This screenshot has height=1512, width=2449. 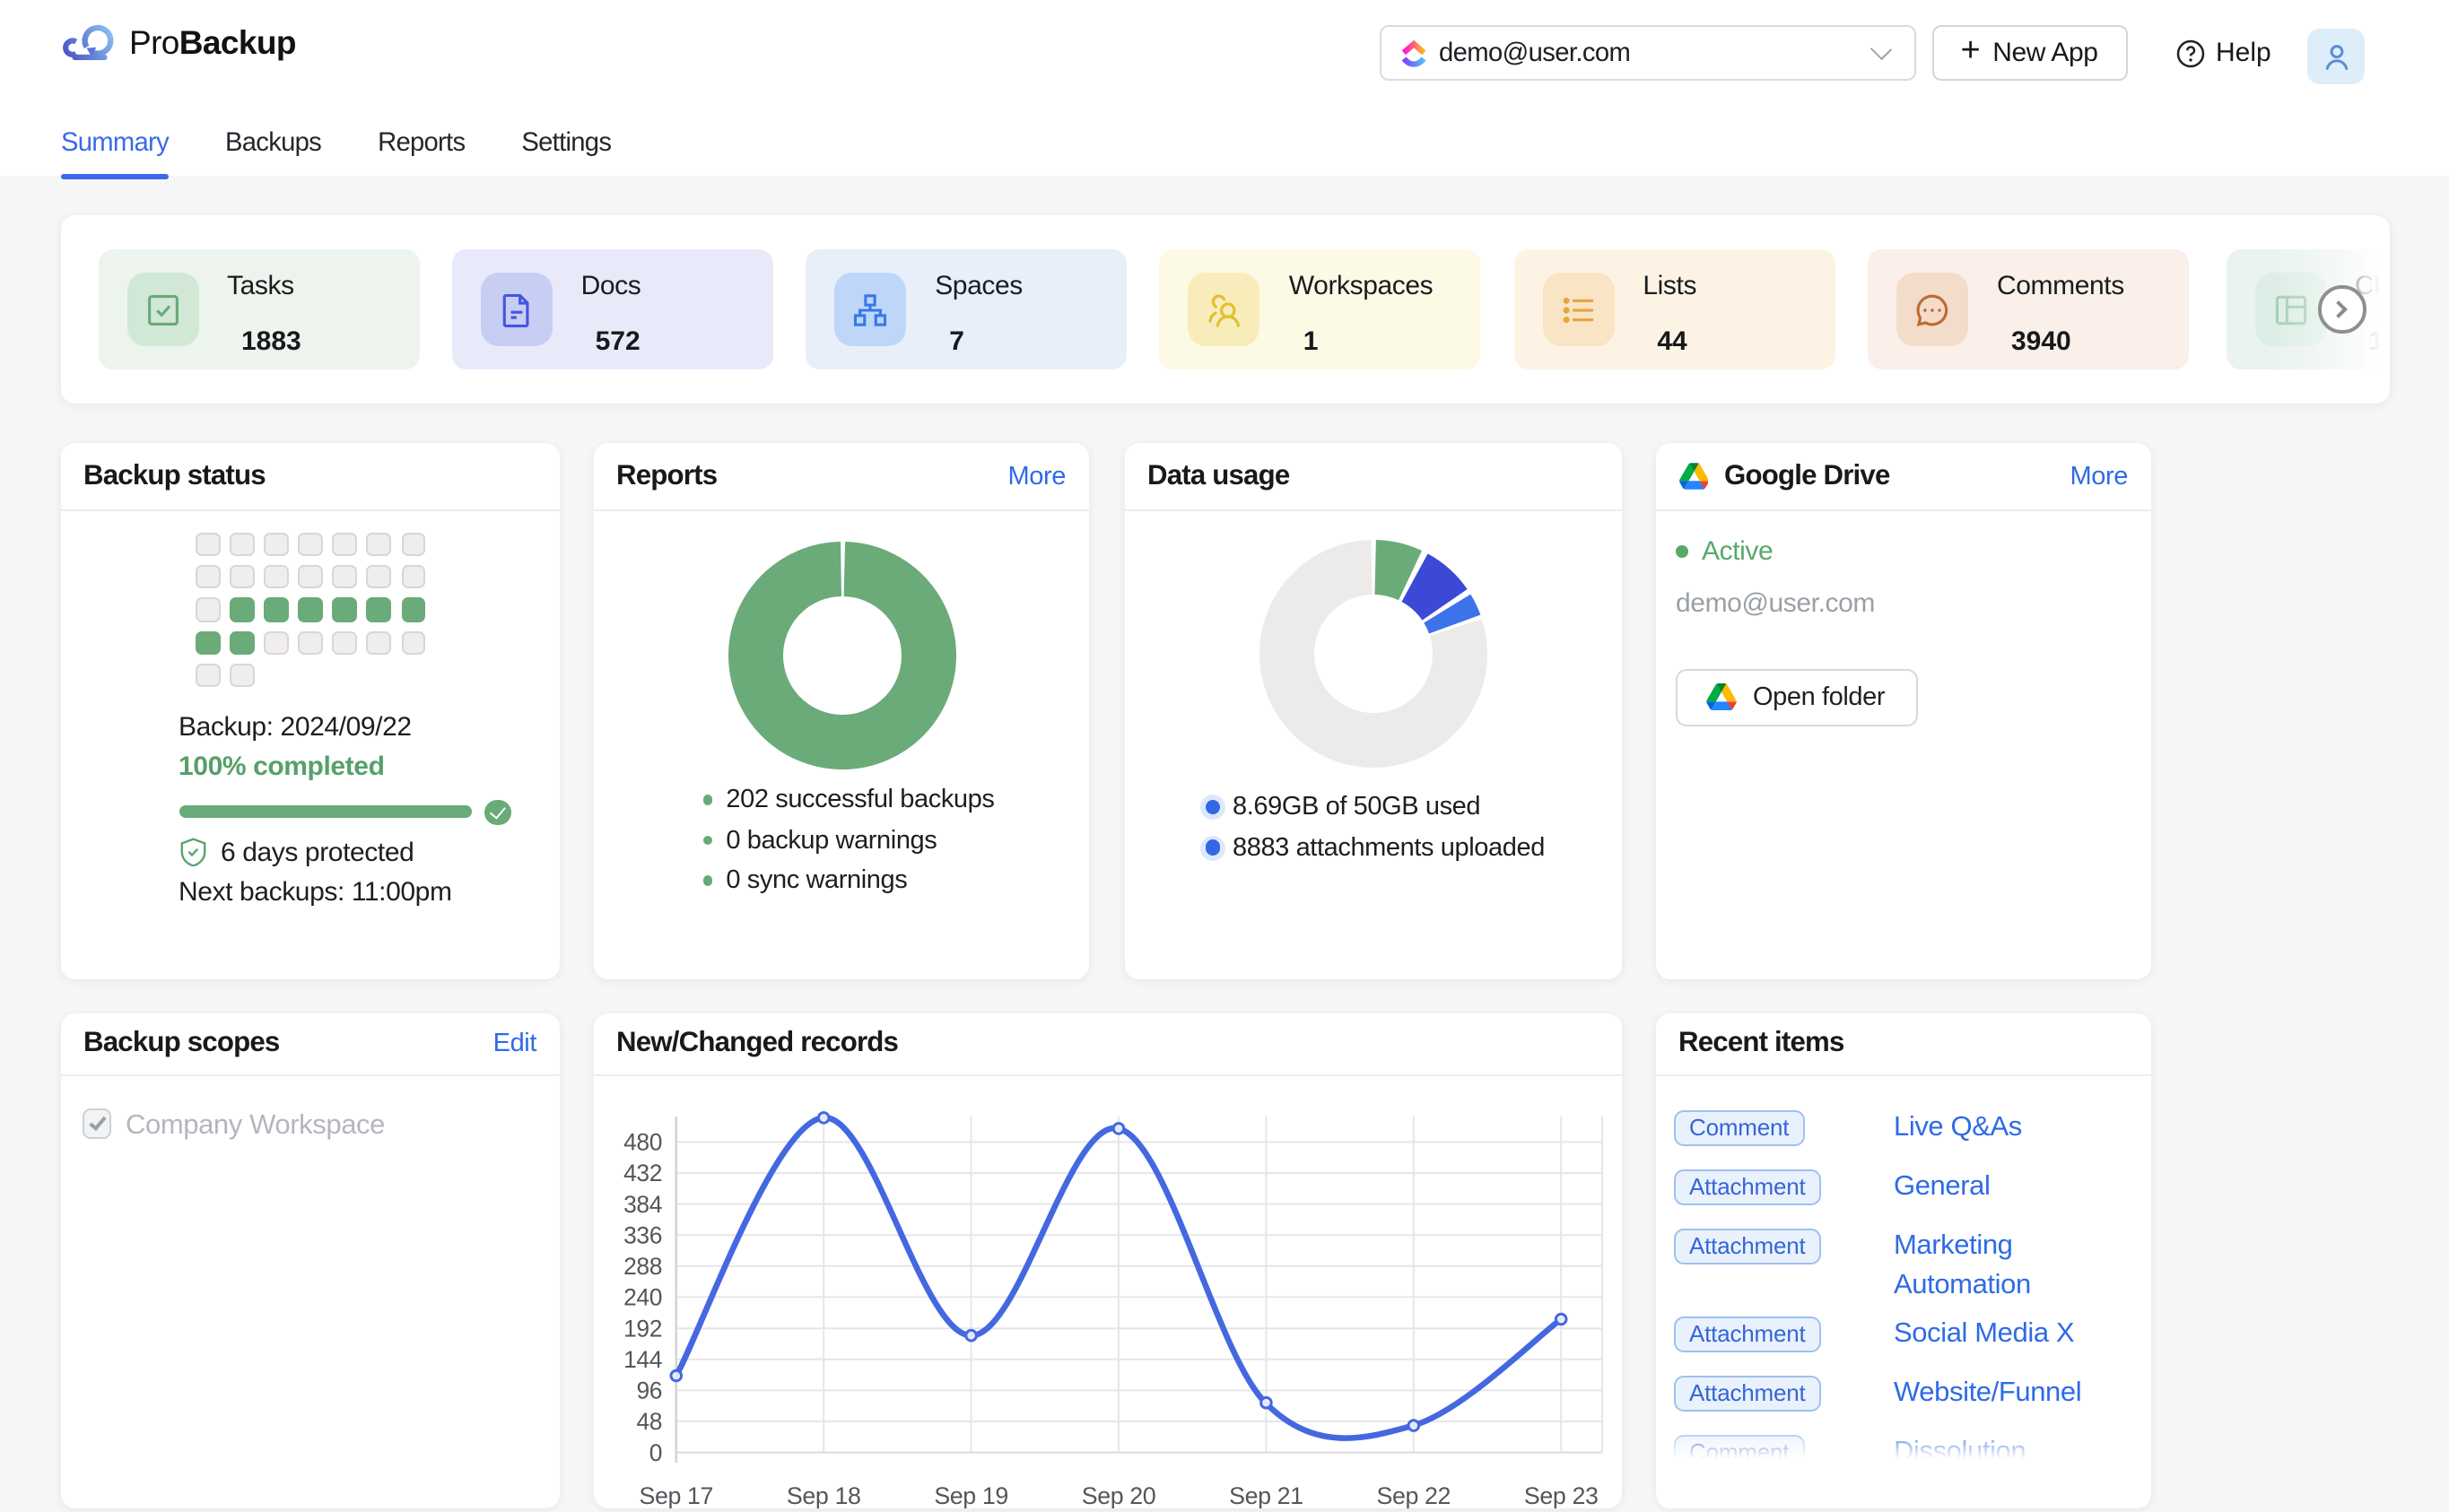 What do you see at coordinates (642, 1141) in the screenshot?
I see `svg-text: 480` at bounding box center [642, 1141].